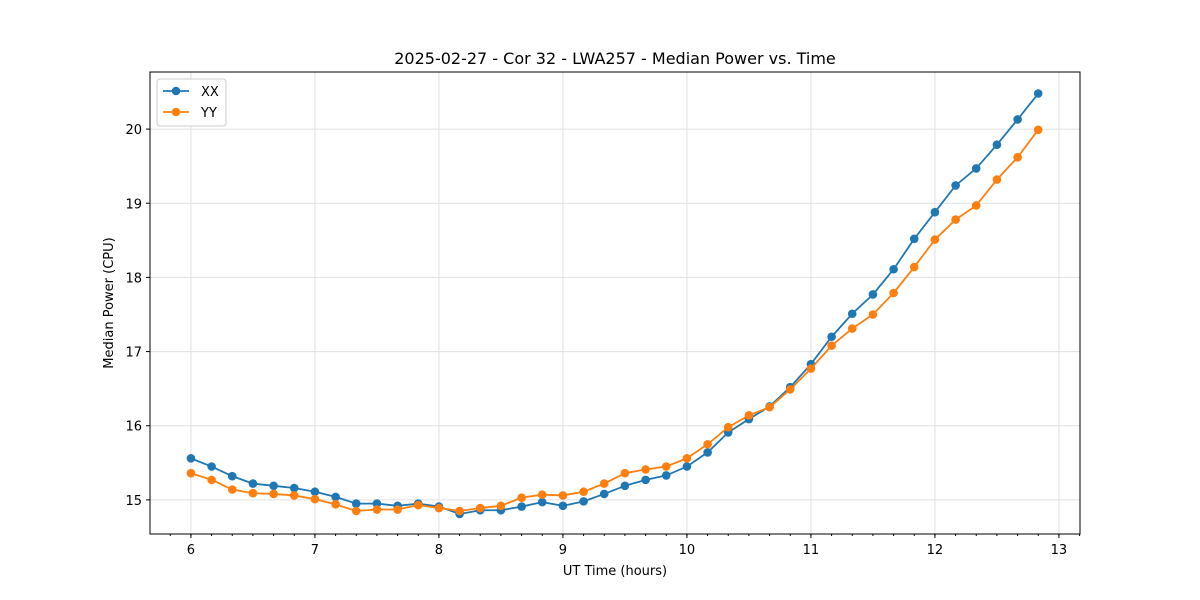 The height and width of the screenshot is (600, 1200). I want to click on x-tick-label: 9, so click(563, 550).